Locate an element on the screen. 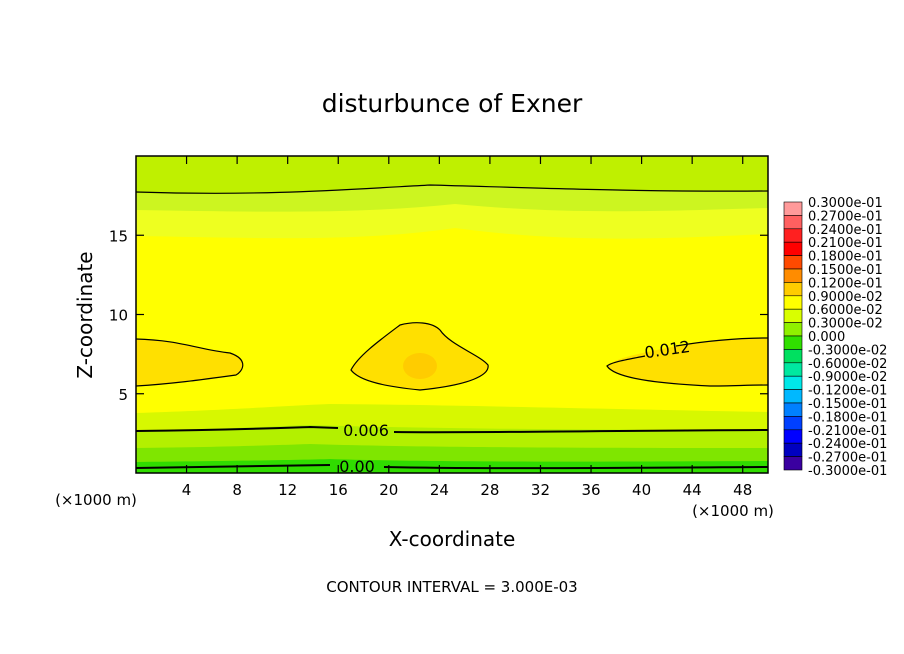 Image resolution: width=904 pixels, height=654 pixels. colorbar-level-label: 0.6000e-02 is located at coordinates (845, 310).